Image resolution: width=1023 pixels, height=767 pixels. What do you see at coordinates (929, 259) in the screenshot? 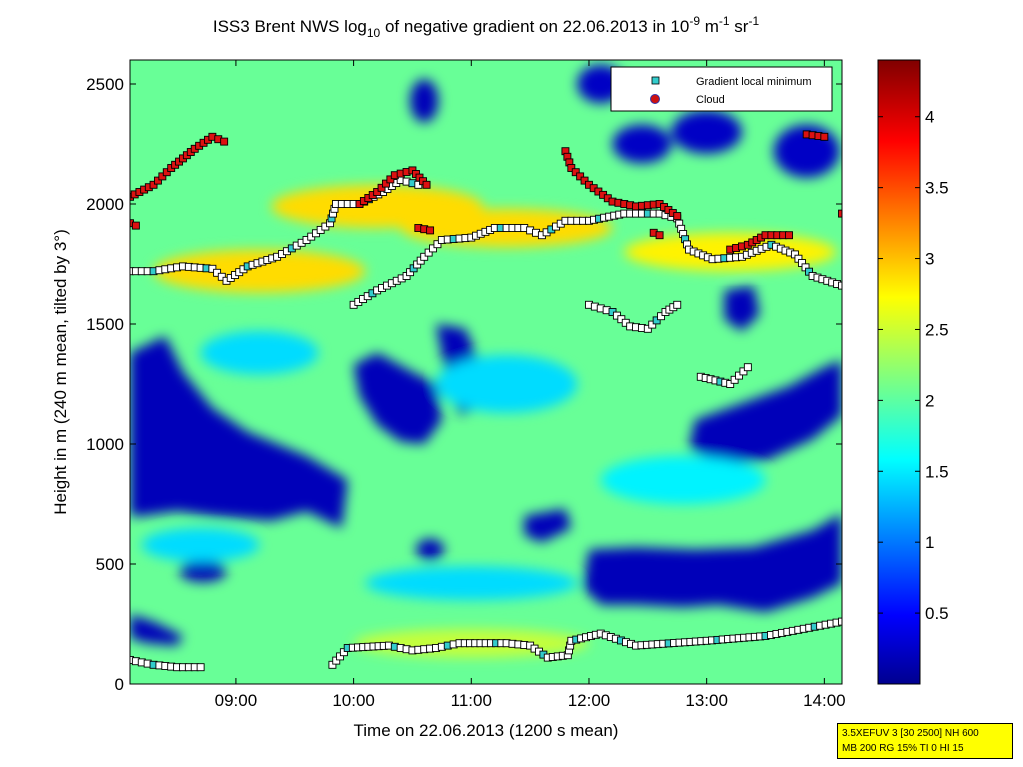
I see `colorbar-tick-label: 3` at bounding box center [929, 259].